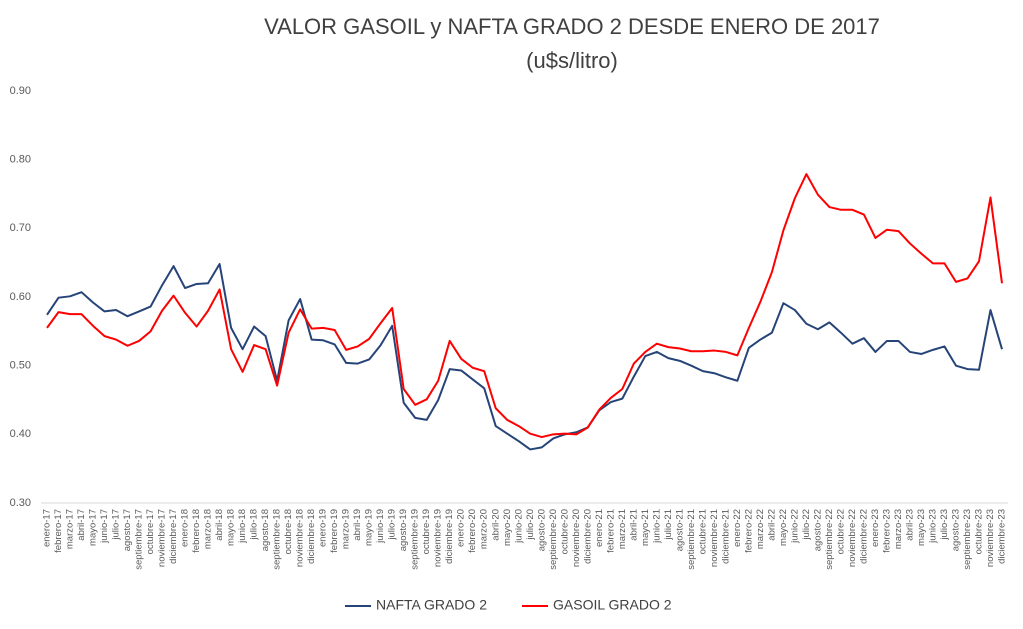  Describe the element at coordinates (231, 527) in the screenshot. I see `x-tick-label: mayo-18` at that location.